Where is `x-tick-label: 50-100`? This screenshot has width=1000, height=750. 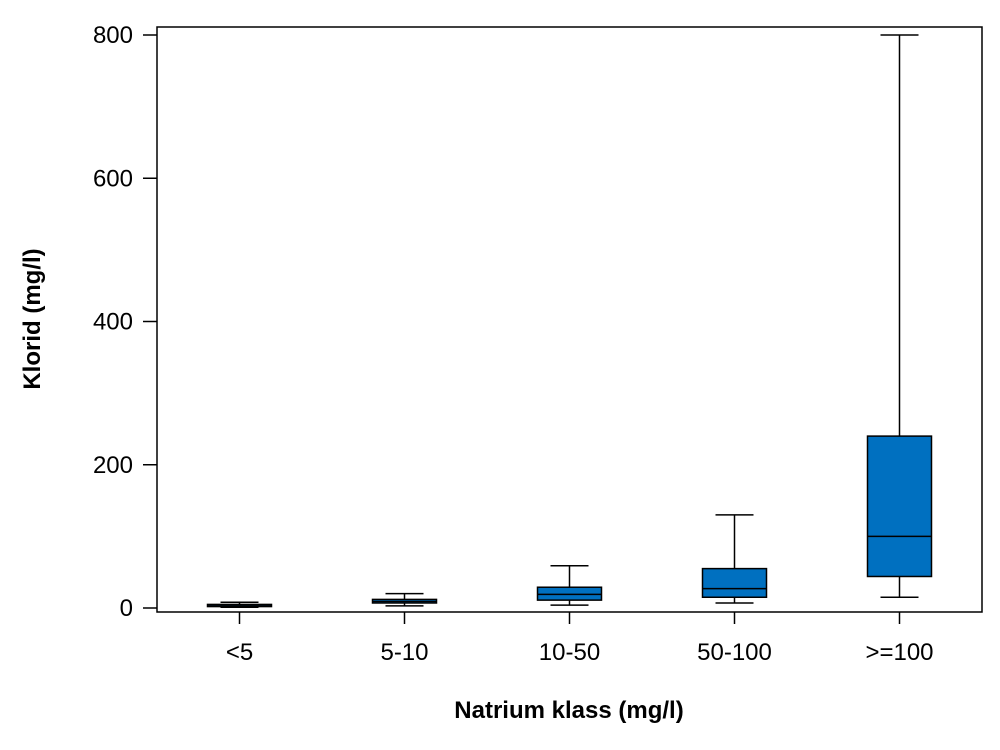 x-tick-label: 50-100 is located at coordinates (734, 652).